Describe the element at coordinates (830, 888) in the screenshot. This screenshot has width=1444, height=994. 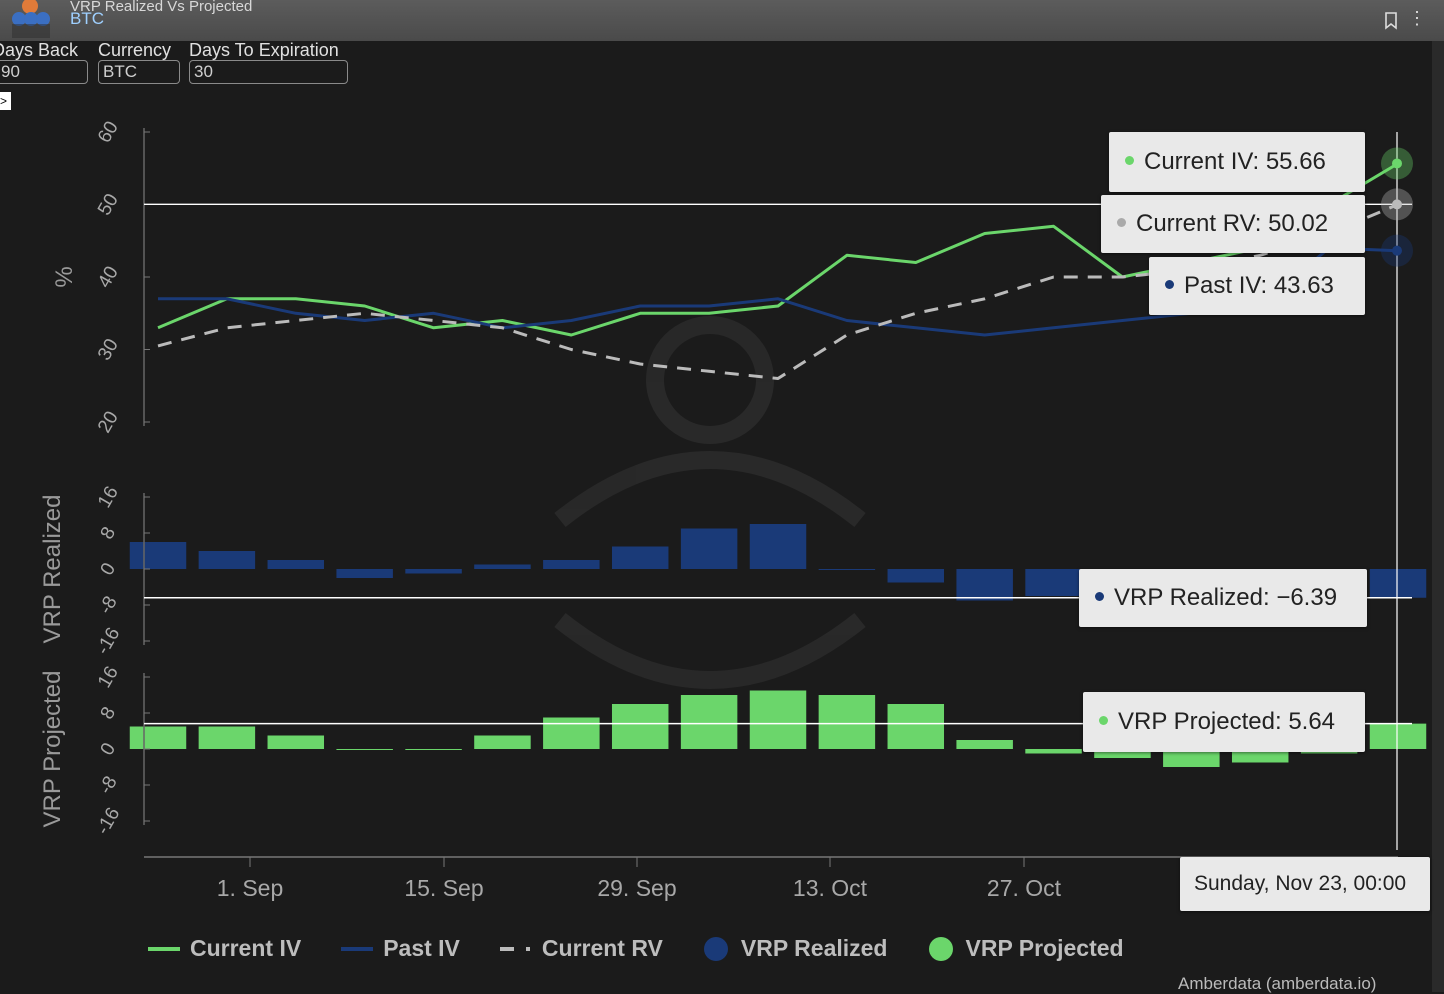
I see `x-tick-label: 13. Oct` at that location.